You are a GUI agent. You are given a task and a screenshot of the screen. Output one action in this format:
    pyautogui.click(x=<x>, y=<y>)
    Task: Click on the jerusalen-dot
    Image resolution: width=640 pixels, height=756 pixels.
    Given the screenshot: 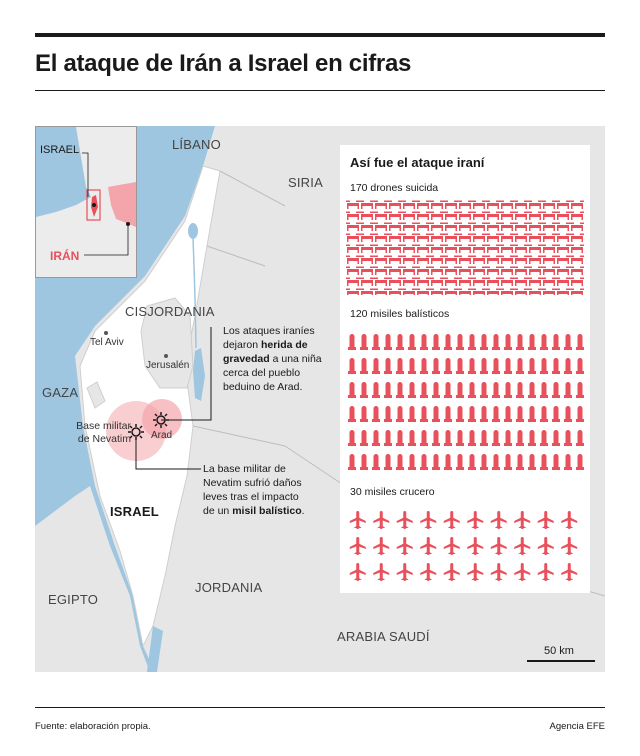 What is the action you would take?
    pyautogui.click(x=166, y=356)
    